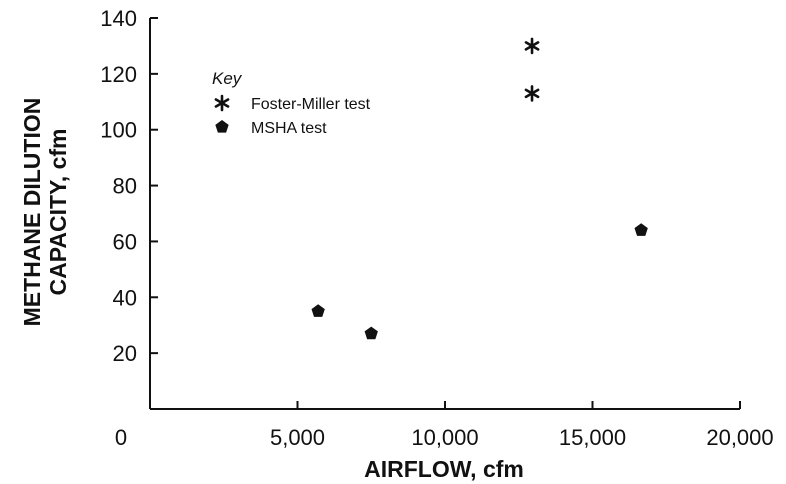 The height and width of the screenshot is (484, 786). What do you see at coordinates (121, 437) in the screenshot?
I see `x-tick-label: 0` at bounding box center [121, 437].